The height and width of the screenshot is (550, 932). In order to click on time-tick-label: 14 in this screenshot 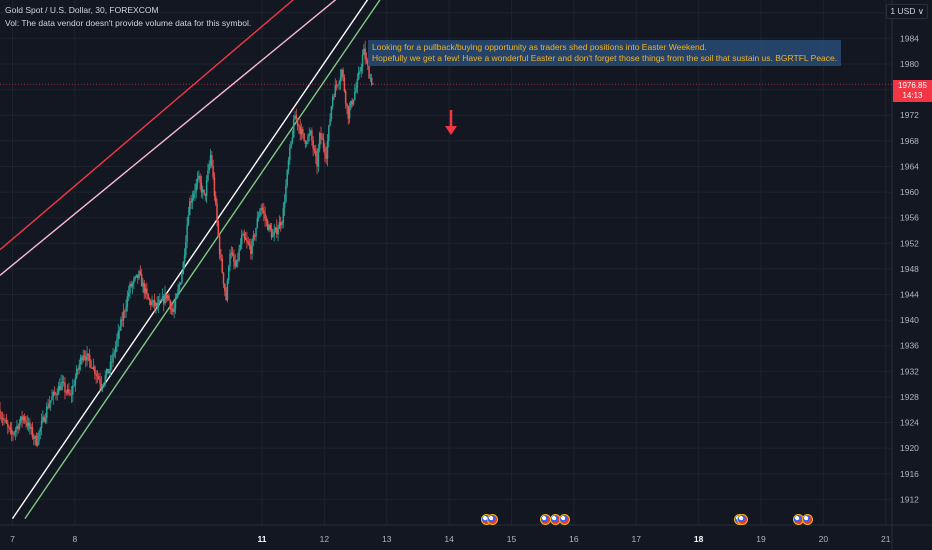, I will do `click(449, 539)`.